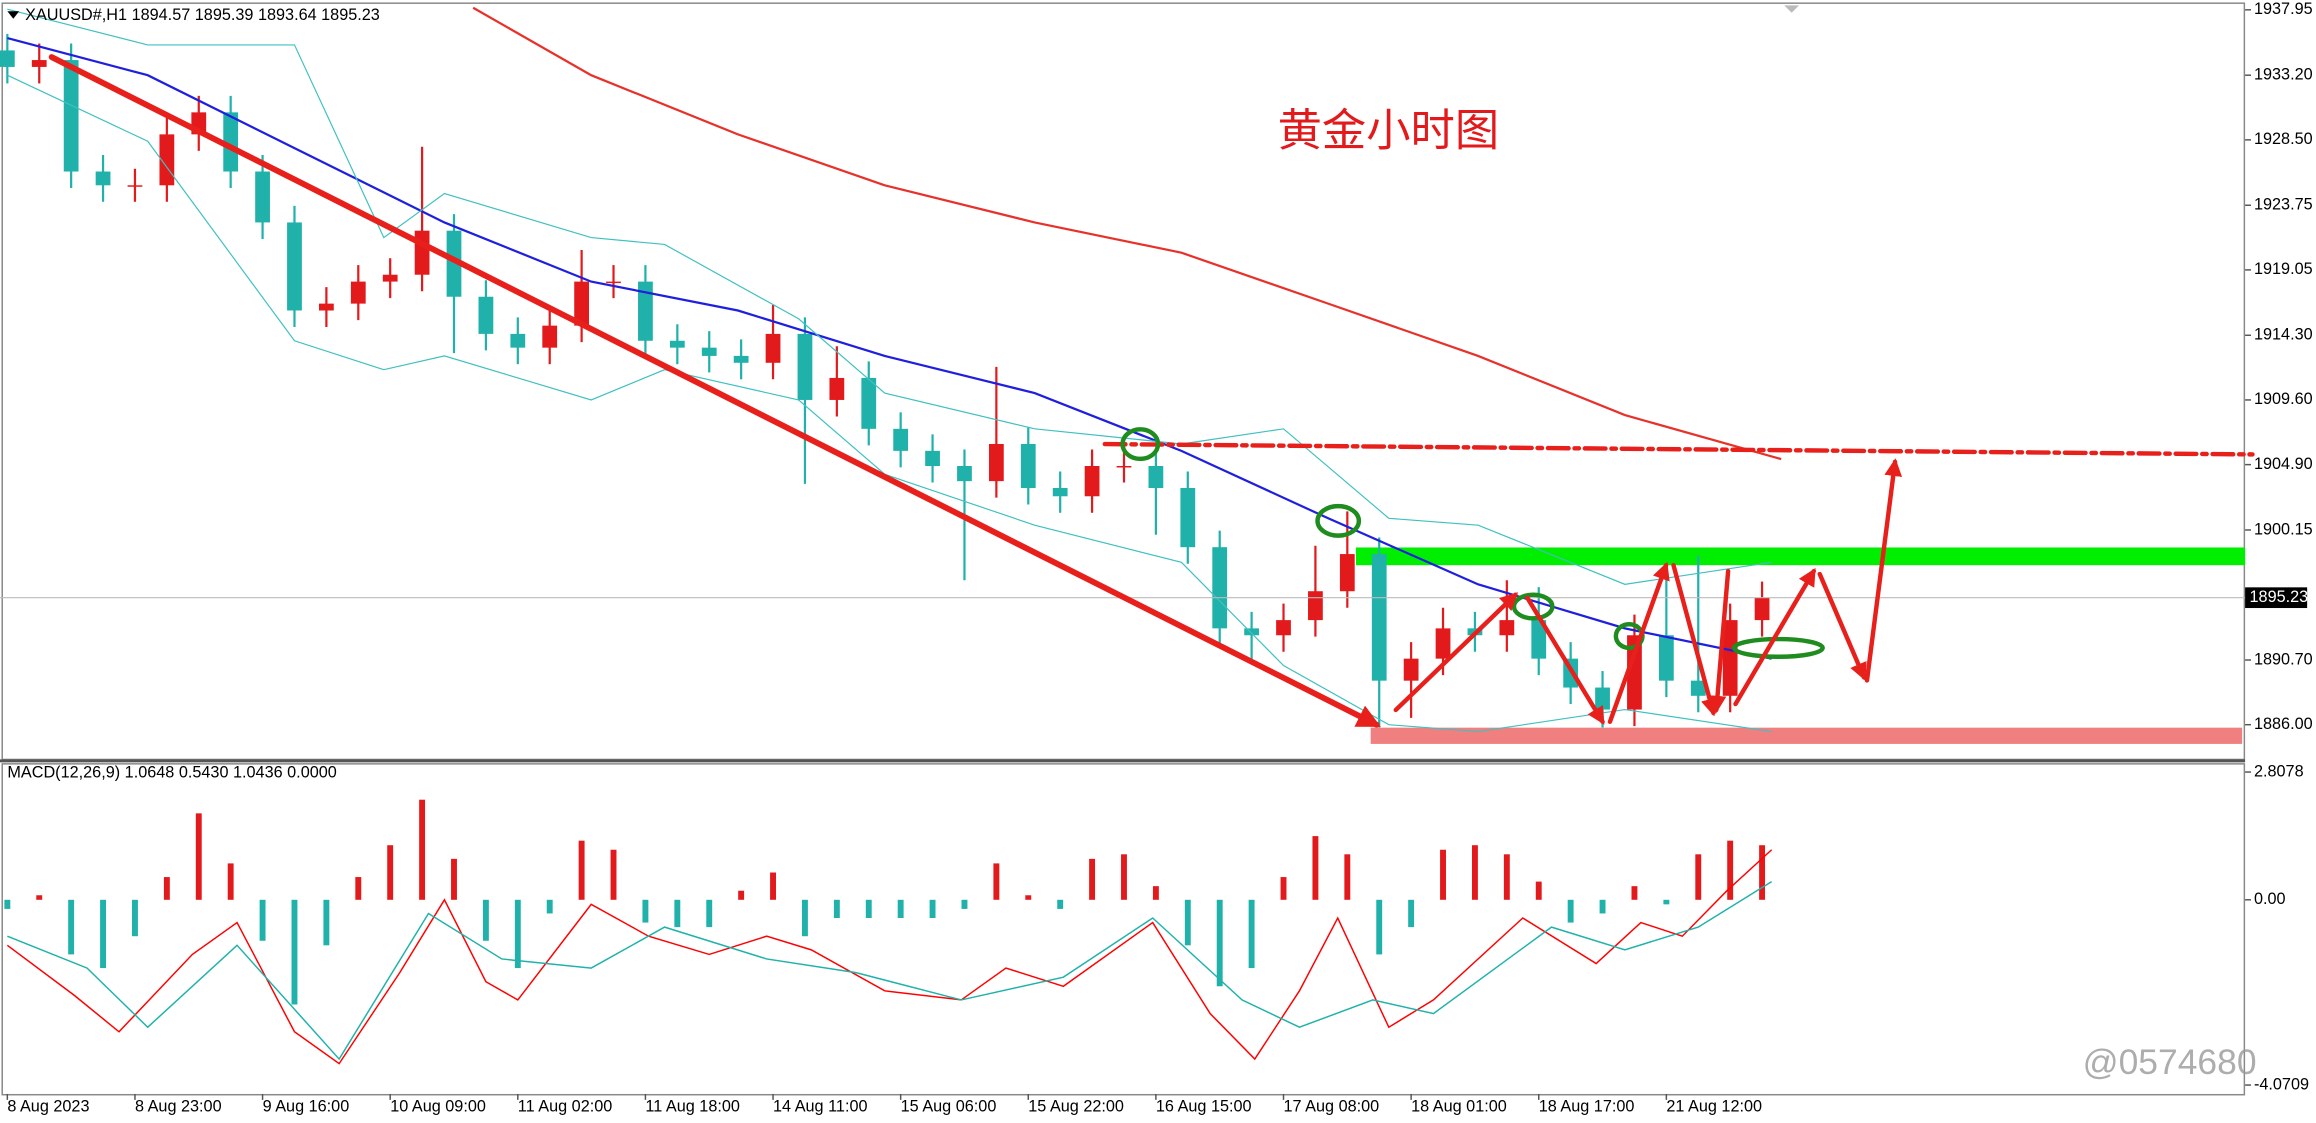  Describe the element at coordinates (1806, 735) in the screenshot. I see `support-zone` at that location.